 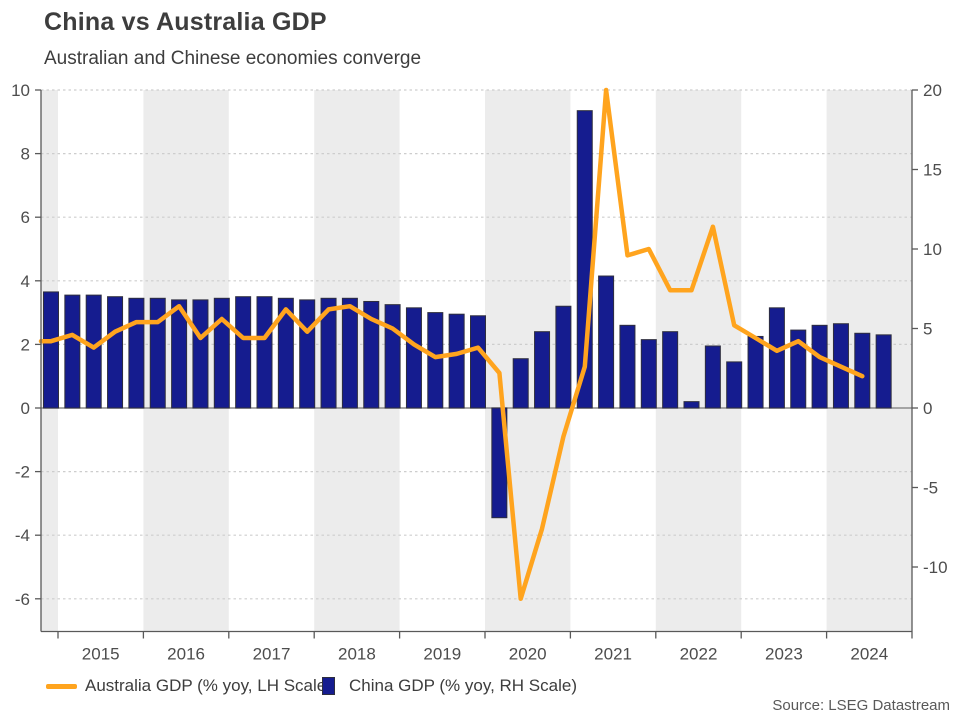 I want to click on right-axis-tick-label: 5, so click(x=927, y=329).